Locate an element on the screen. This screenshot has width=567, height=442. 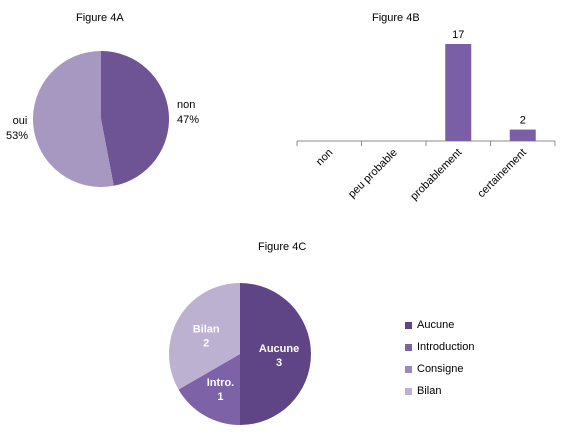
bar-4b-probablement is located at coordinates (458, 92).